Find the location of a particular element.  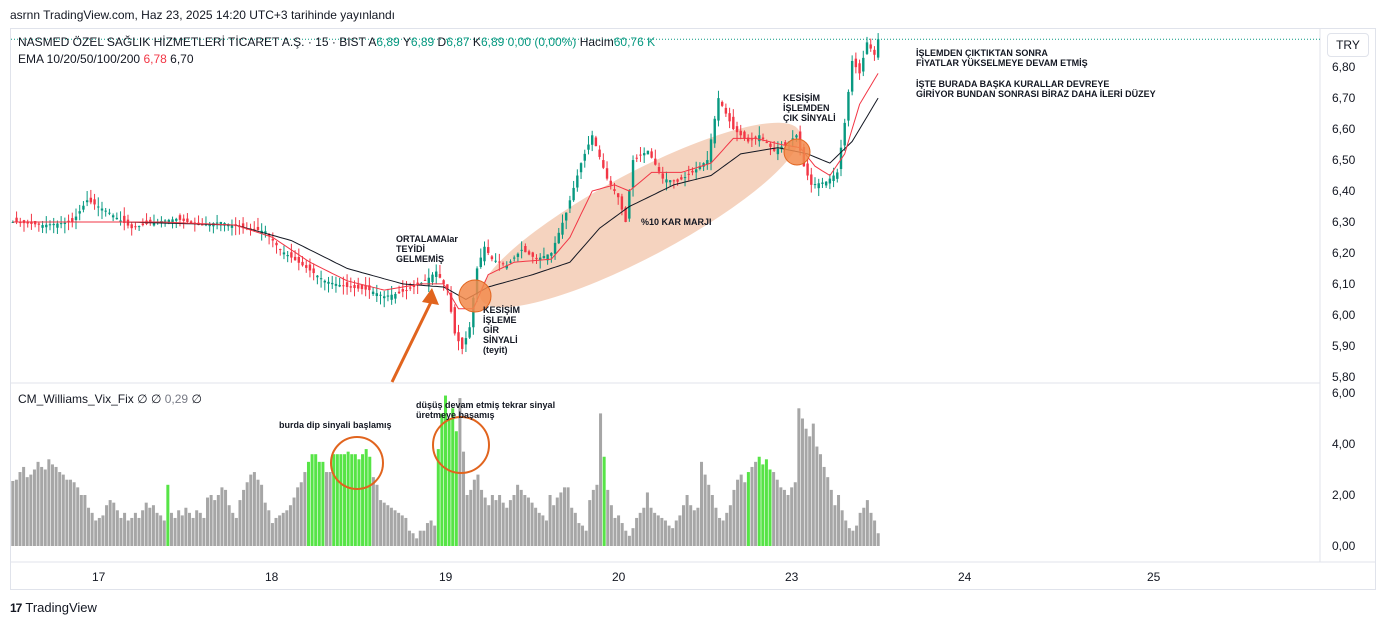

indicator-tick-label: 4,00 is located at coordinates (1344, 444).